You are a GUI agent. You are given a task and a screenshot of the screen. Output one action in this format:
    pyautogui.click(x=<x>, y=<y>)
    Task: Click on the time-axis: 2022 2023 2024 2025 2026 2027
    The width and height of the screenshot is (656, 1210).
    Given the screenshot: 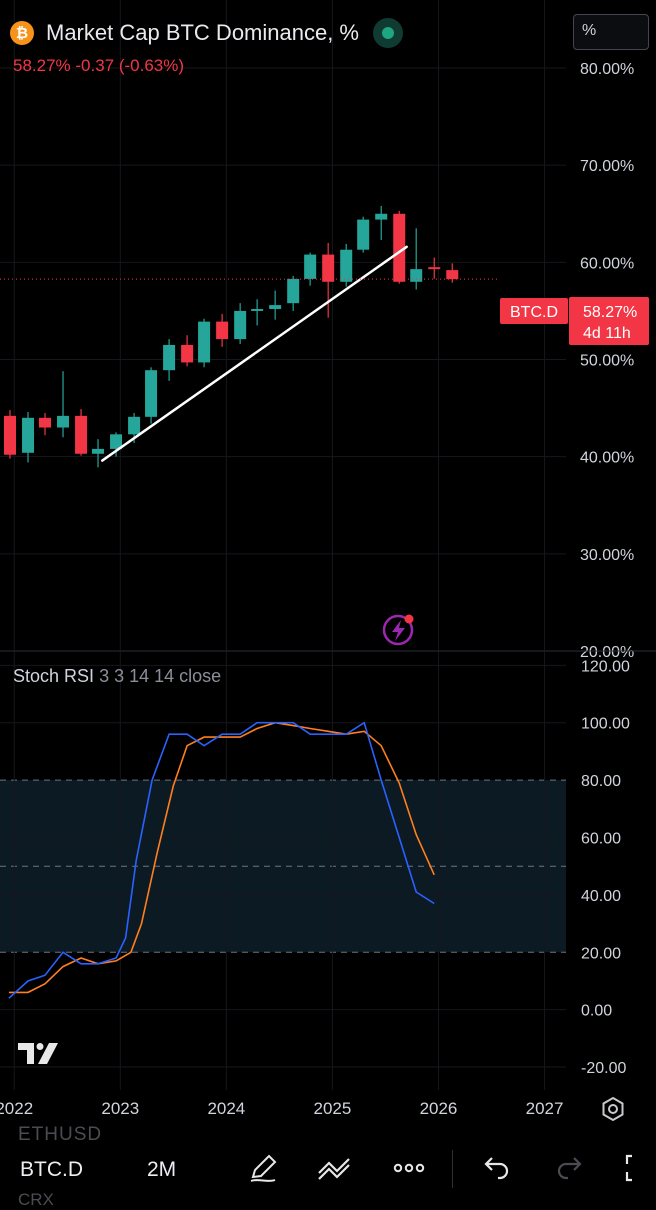 What is the action you would take?
    pyautogui.click(x=281, y=1108)
    